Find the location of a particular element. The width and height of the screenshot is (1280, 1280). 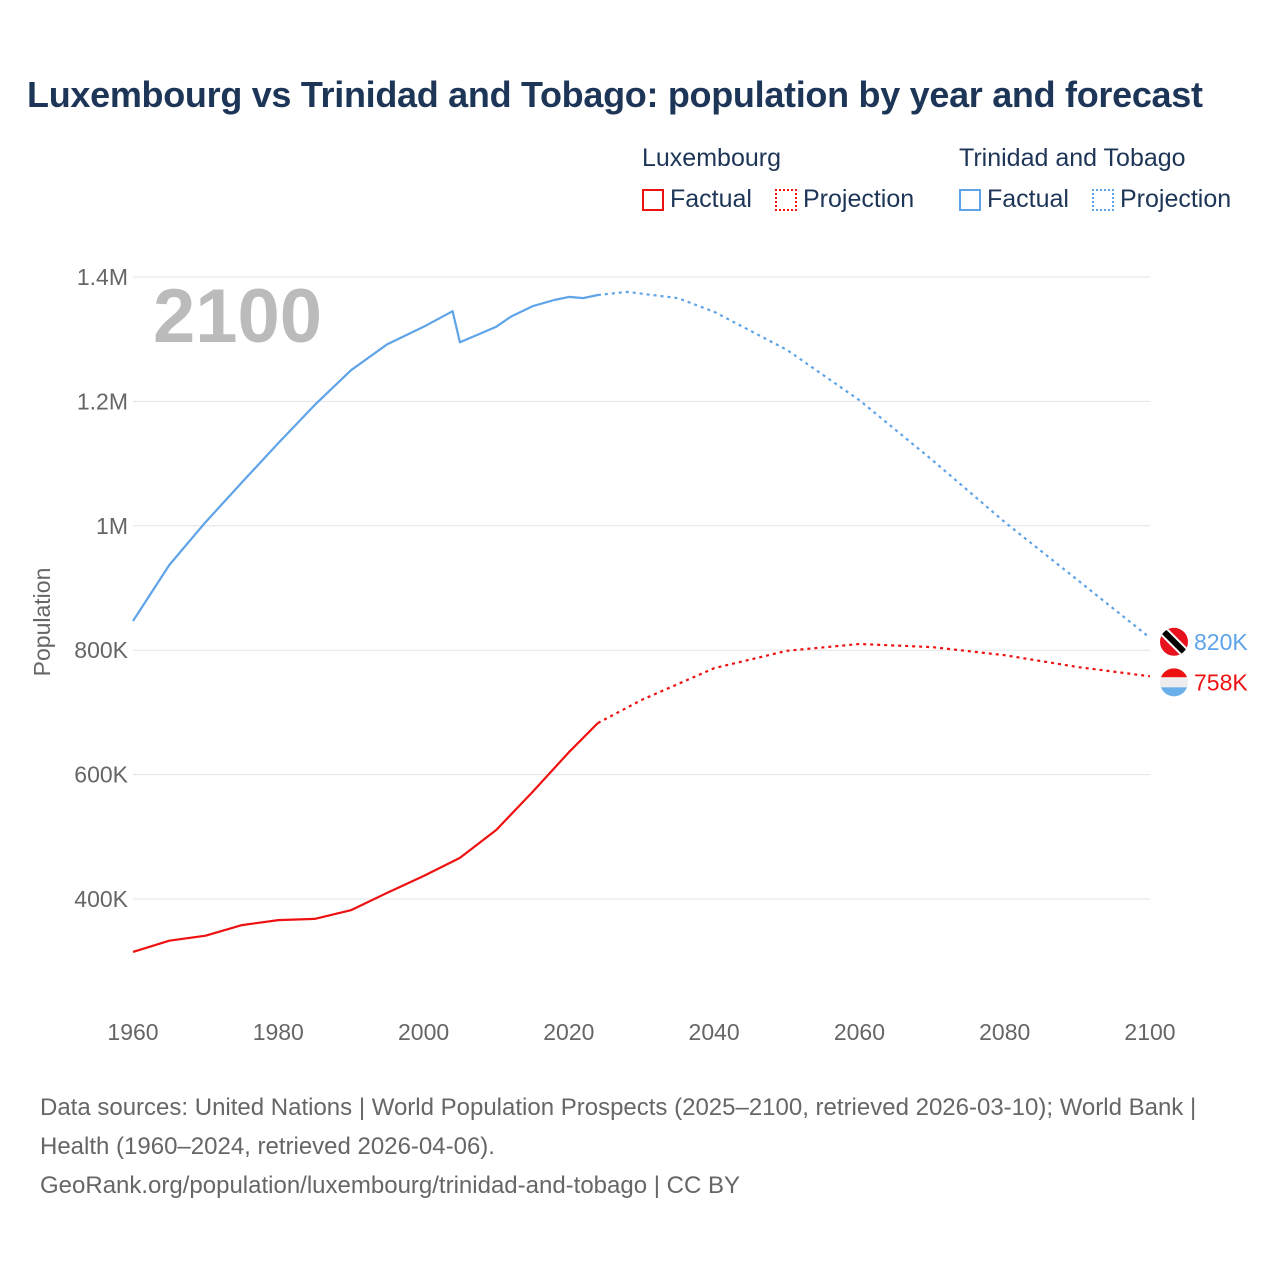

x-tick-label: 2100 is located at coordinates (1149, 1032).